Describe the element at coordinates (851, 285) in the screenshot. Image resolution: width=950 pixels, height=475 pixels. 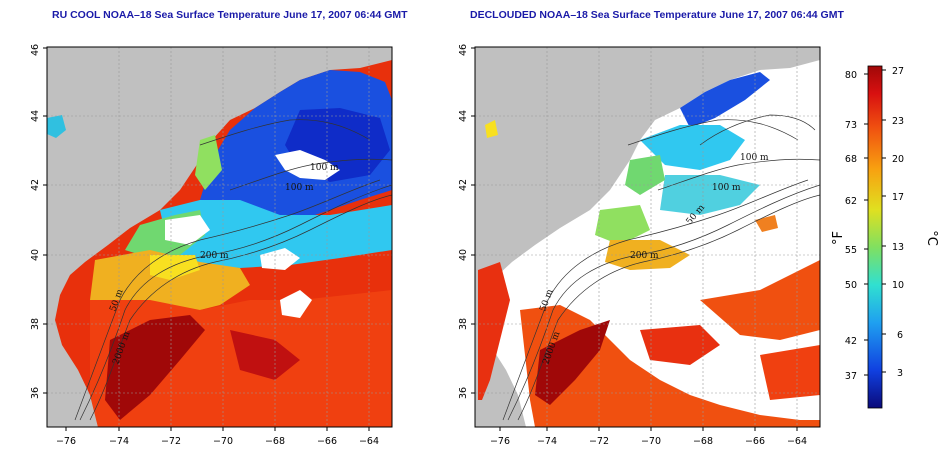
I see `fahrenheit-tick-label: 50` at that location.